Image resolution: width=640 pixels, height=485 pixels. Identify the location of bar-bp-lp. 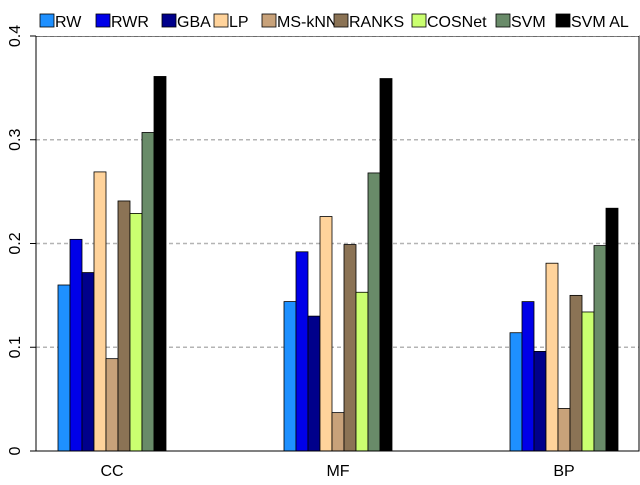
(552, 357).